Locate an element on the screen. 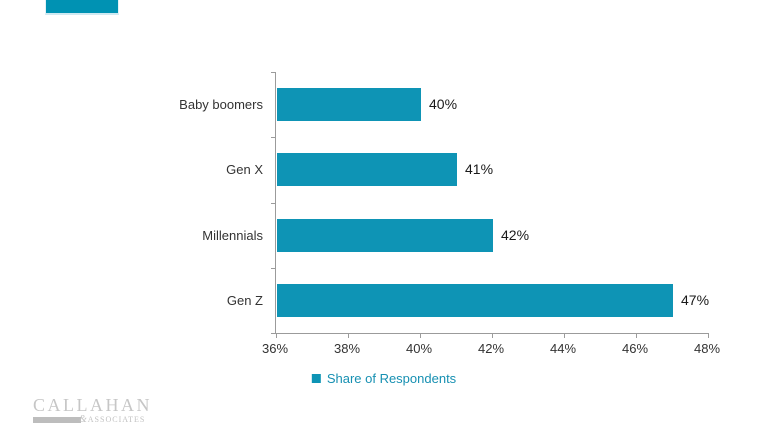  logo-ampersand: & is located at coordinates (83, 419).